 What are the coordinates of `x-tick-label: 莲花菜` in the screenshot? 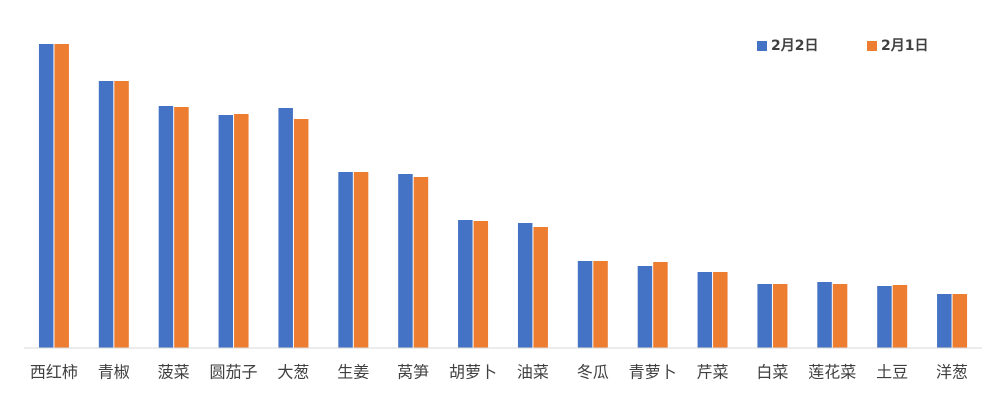 It's located at (832, 372).